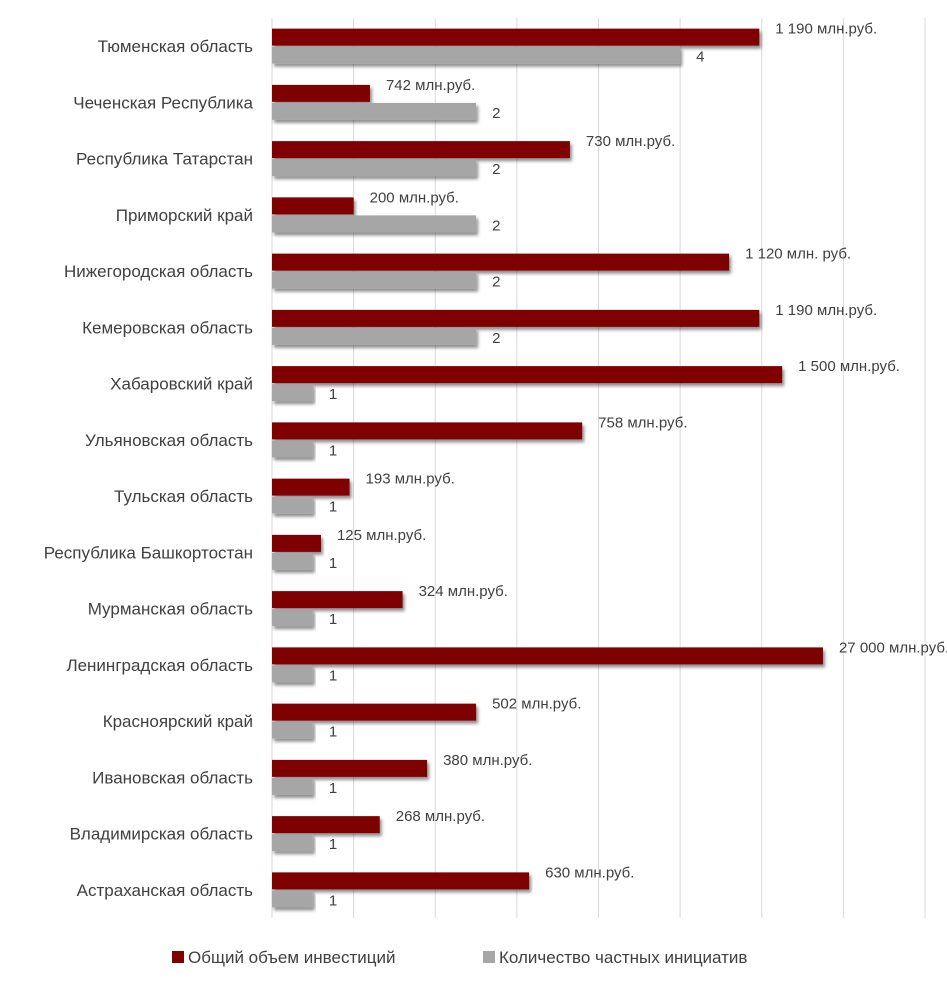  I want to click on category-label: Астраханская область, so click(165, 890).